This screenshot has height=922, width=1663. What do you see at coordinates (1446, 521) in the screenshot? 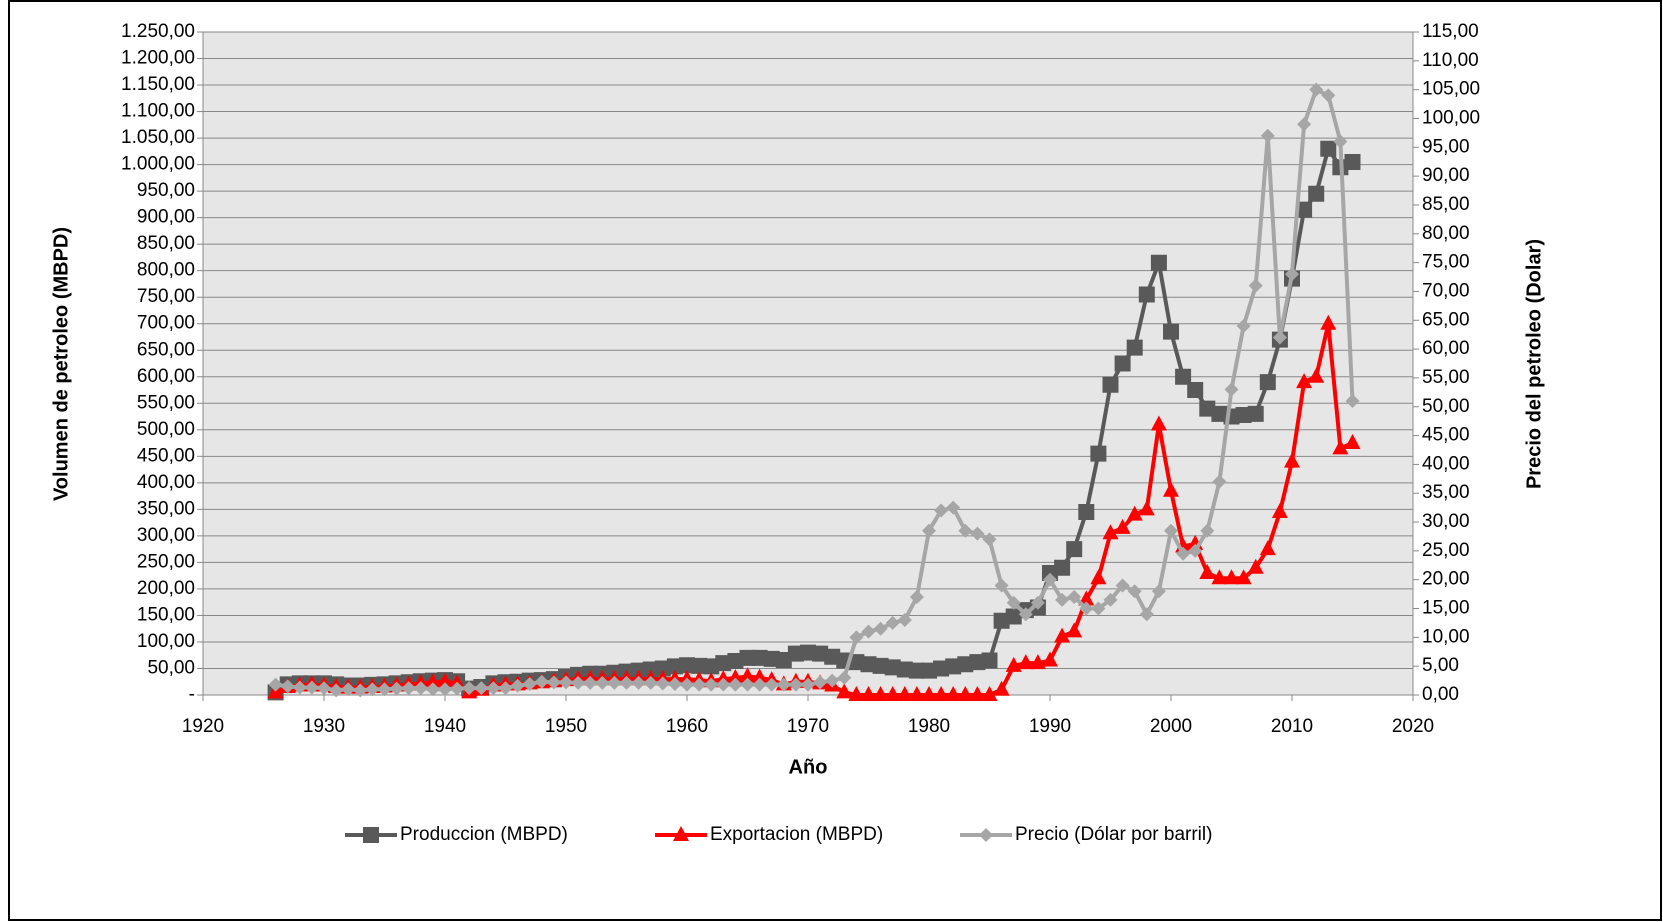
I see `y2-tick-label: 30,00` at bounding box center [1446, 521].